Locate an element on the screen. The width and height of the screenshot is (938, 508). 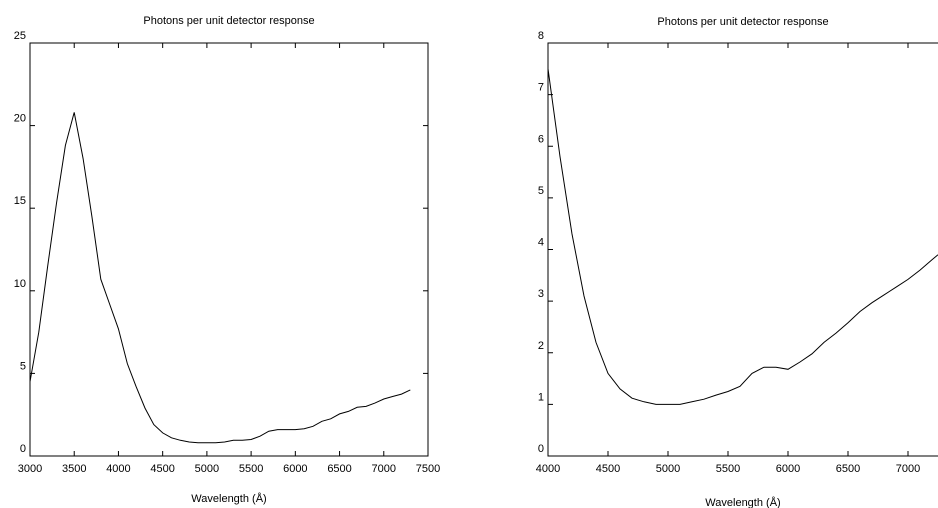
y-tick-label-right: 1 is located at coordinates (541, 397).